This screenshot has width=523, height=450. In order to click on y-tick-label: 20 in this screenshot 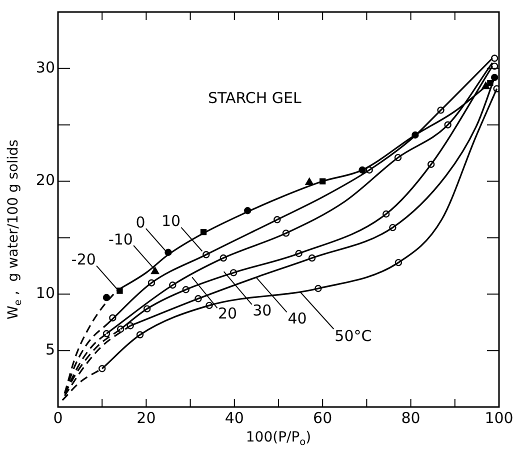, I will do `click(45, 180)`.